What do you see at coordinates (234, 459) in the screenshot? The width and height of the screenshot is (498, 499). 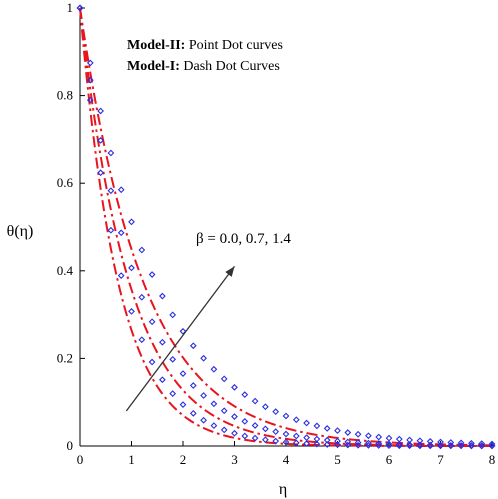 I see `x-tick-label: 3` at bounding box center [234, 459].